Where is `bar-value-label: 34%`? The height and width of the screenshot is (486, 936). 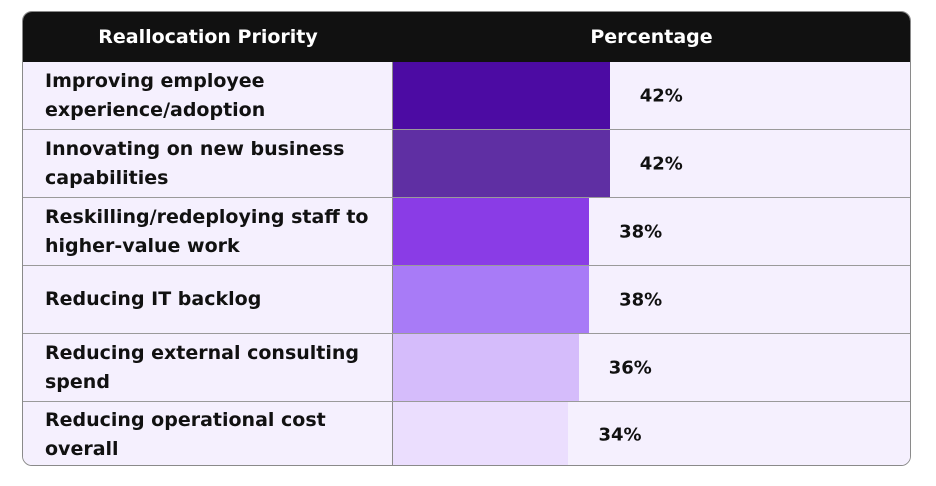 bar-value-label: 34% is located at coordinates (620, 434).